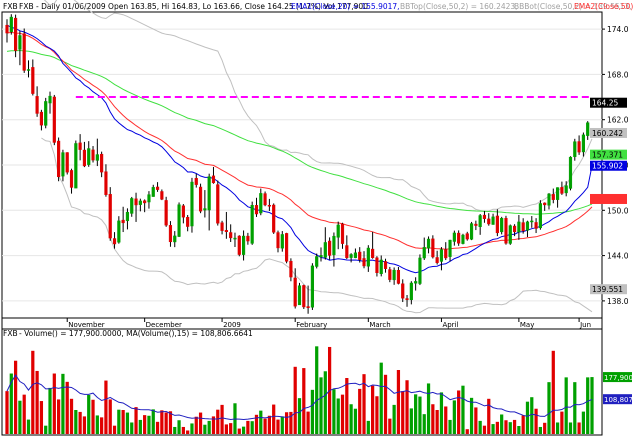 Image resolution: width=635 pixels, height=440 pixels. Describe the element at coordinates (607, 155) in the screenshot. I see `price-badge-label: 157.371` at that location.